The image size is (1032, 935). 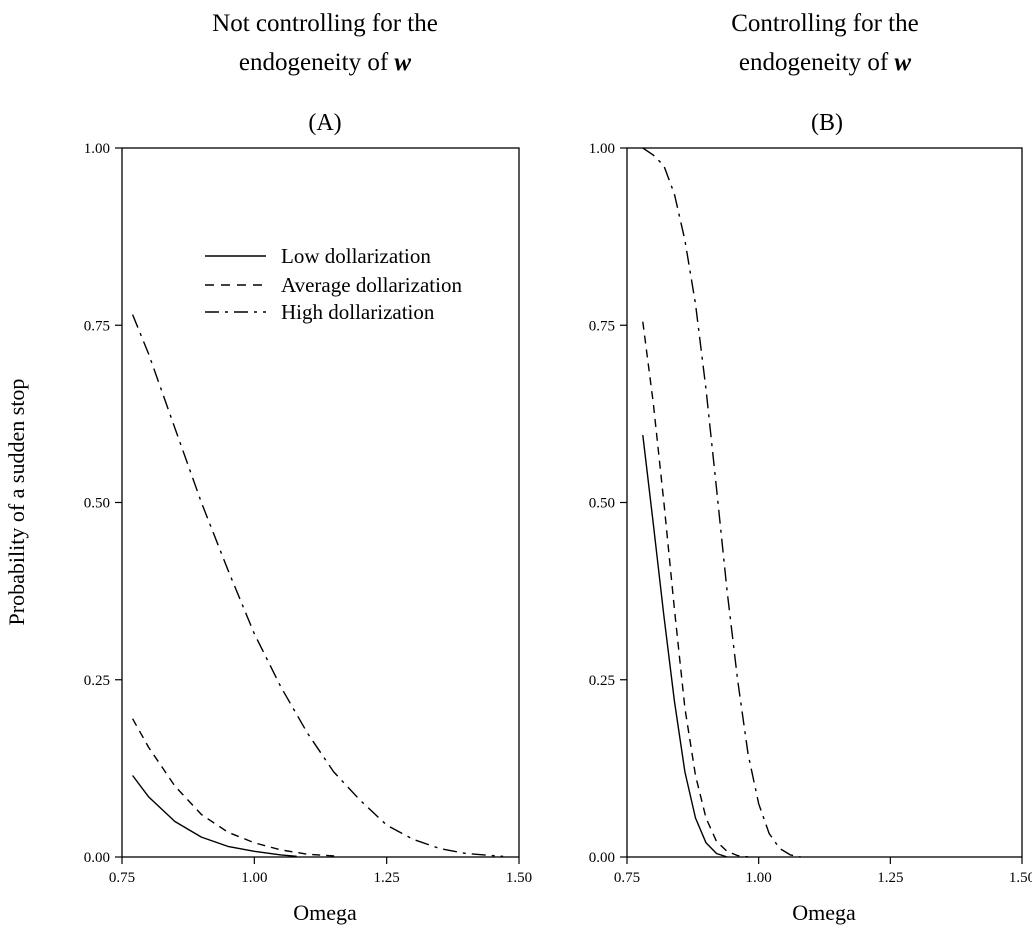 I want to click on panel-a-y-tick-label: 1.00, so click(x=97, y=149).